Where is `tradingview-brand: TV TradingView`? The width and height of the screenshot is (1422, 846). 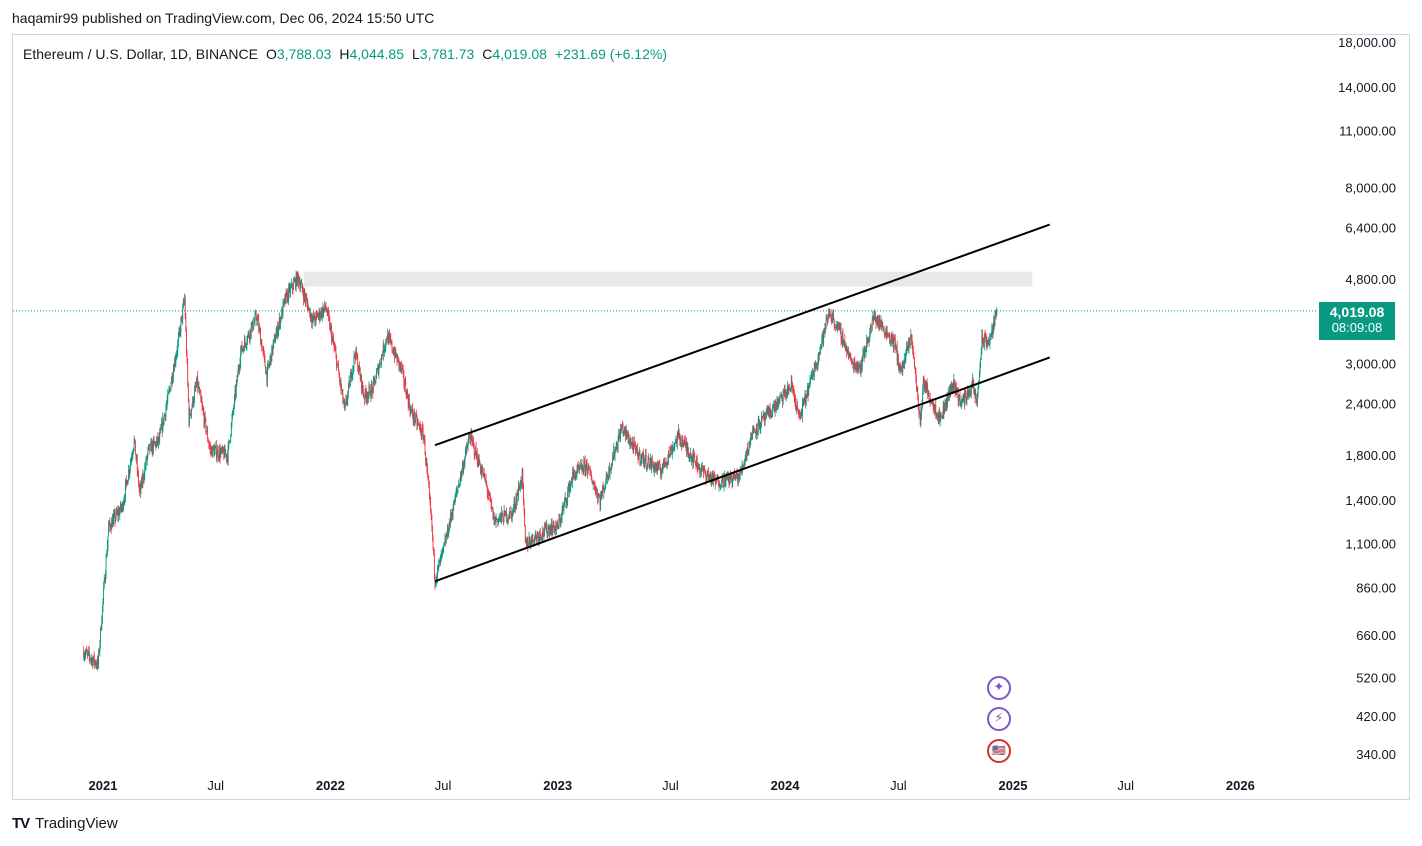 tradingview-brand: TV TradingView is located at coordinates (65, 823).